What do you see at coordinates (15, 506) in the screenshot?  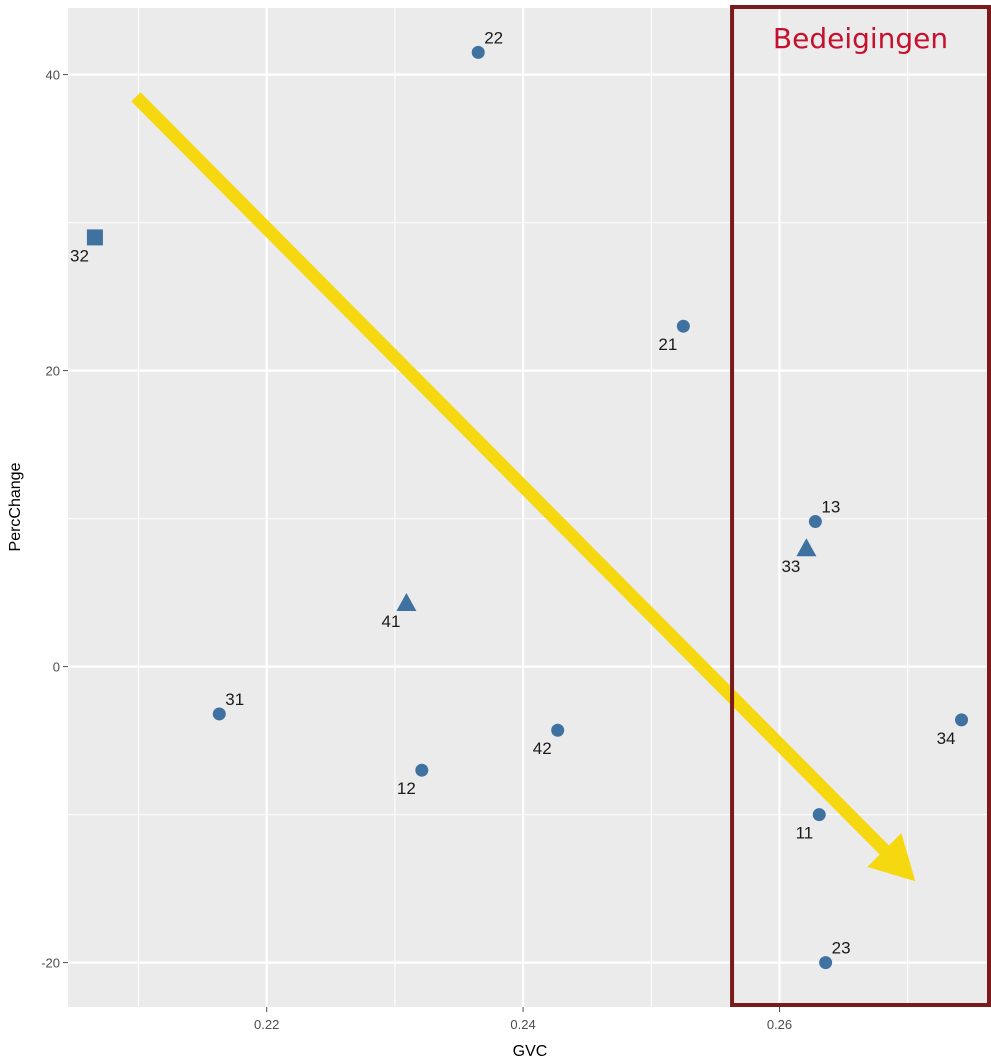 I see `y-axis-title: PercChange` at bounding box center [15, 506].